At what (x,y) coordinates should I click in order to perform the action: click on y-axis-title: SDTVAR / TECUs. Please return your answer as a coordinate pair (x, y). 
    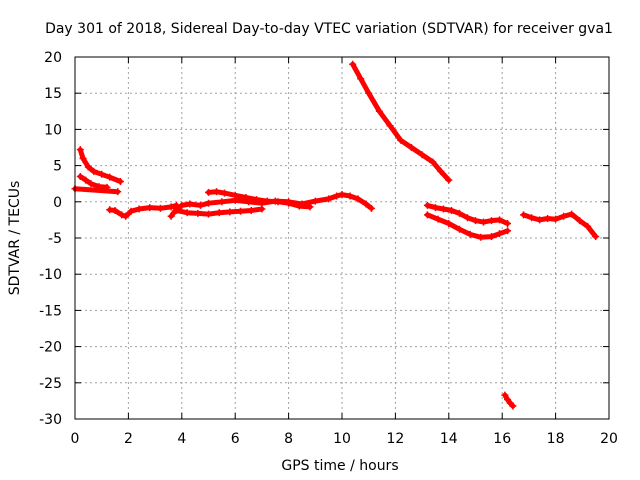
    Looking at the image, I should click on (15, 238).